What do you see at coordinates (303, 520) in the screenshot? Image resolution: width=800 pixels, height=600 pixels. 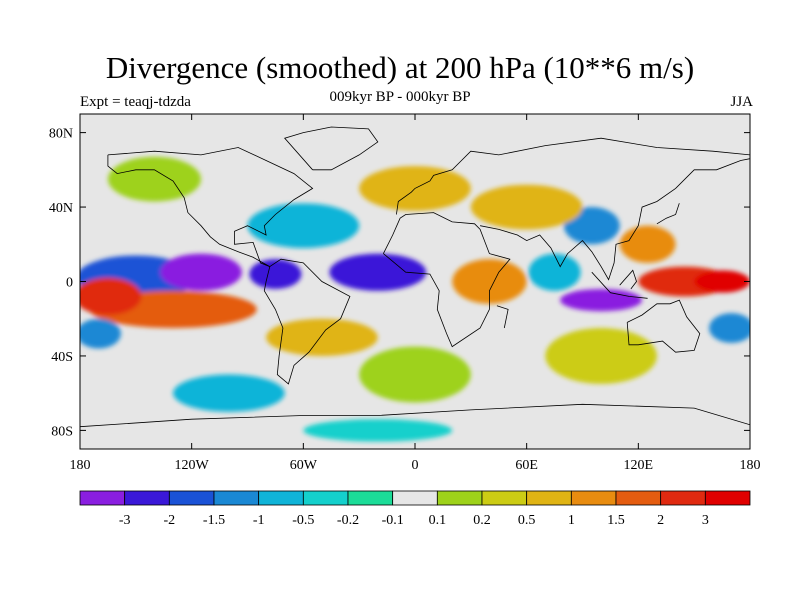 I see `colorbar-label: -0.5` at bounding box center [303, 520].